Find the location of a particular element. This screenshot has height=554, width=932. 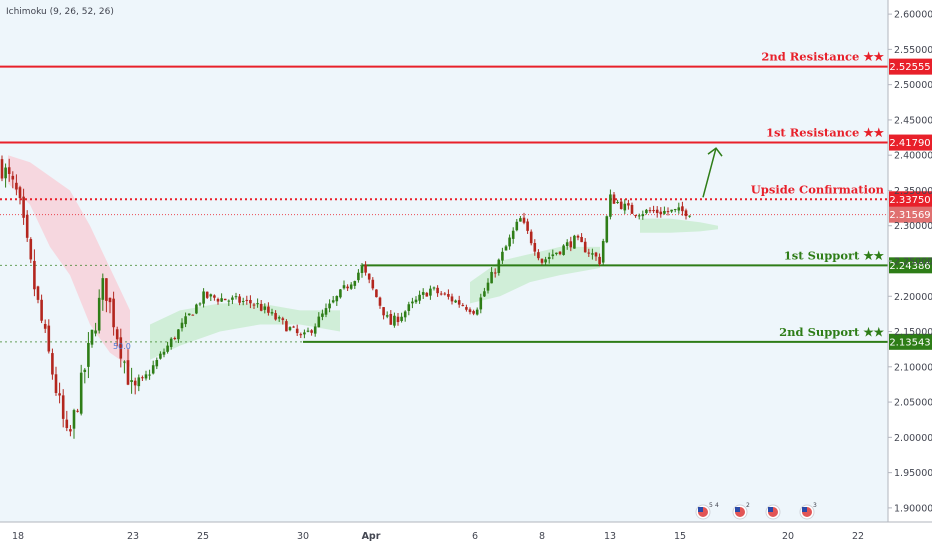

us-flag-icon: 2 is located at coordinates (741, 511).